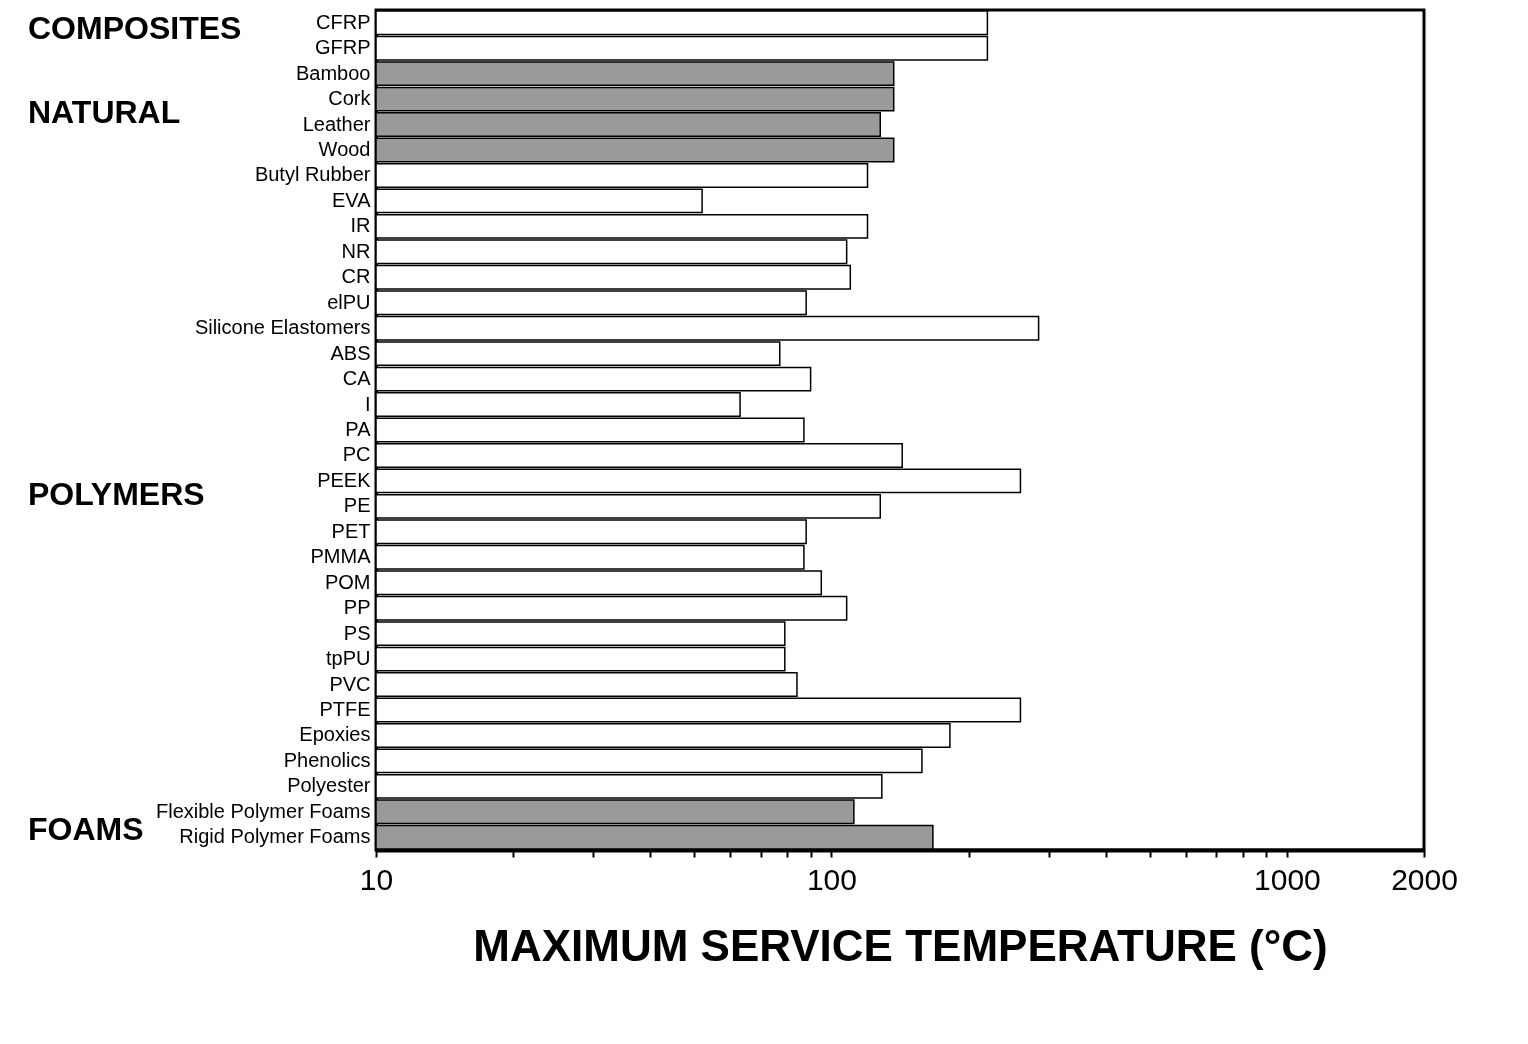 The width and height of the screenshot is (1528, 1044). What do you see at coordinates (348, 658) in the screenshot?
I see `y-tick-label: tpPU` at bounding box center [348, 658].